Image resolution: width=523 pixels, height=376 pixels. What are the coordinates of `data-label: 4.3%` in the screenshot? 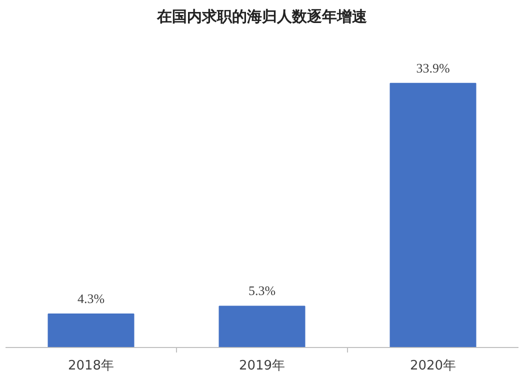 It's located at (91, 298).